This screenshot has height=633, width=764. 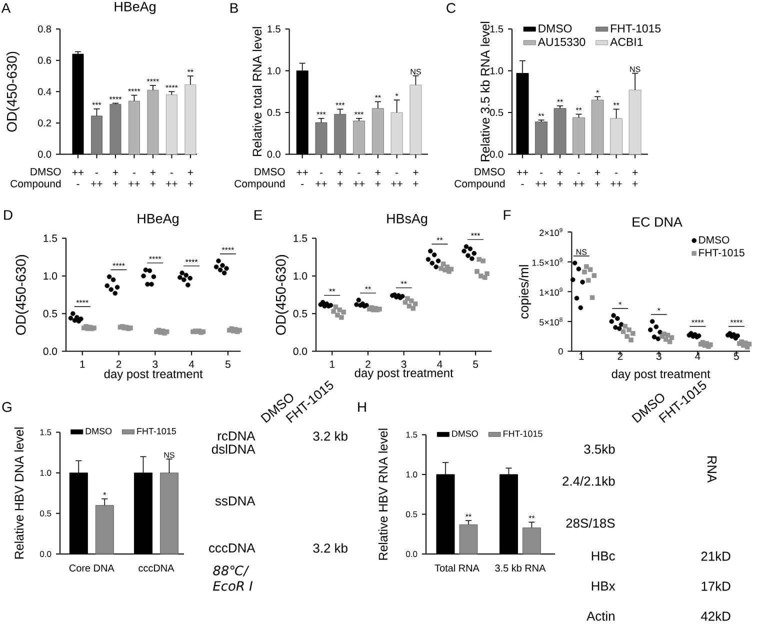 I want to click on y-tick-label: 1×10$^{9}$, so click(x=551, y=292).